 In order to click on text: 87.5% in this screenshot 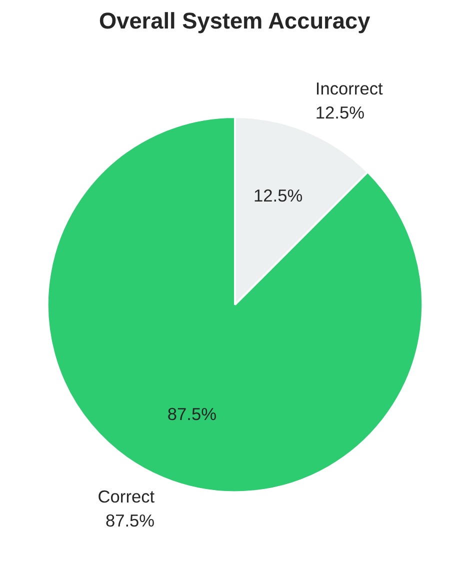, I will do `click(130, 520)`.